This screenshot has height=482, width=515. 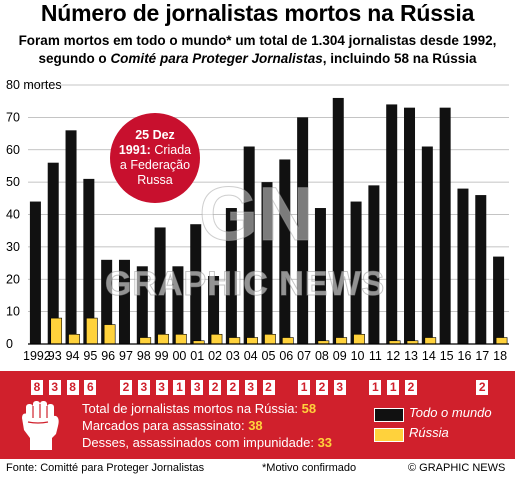 I want to click on x-tick-label: 09, so click(x=340, y=356).